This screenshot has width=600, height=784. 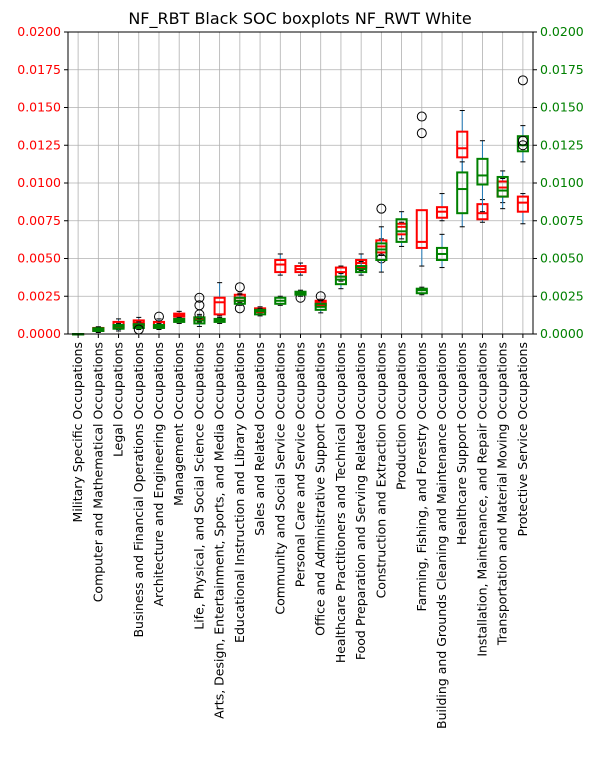 I want to click on x-tick-label: Sales and Related Occupations, so click(x=259, y=439).